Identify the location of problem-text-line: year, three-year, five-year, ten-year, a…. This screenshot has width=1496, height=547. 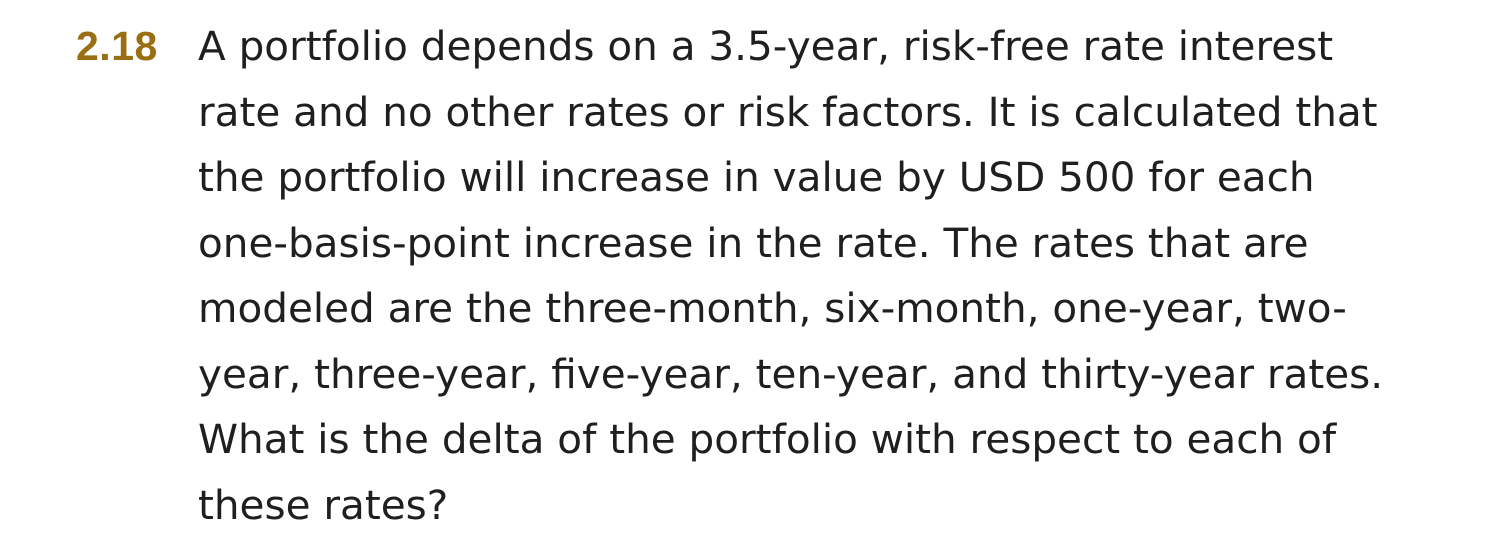
(791, 373).